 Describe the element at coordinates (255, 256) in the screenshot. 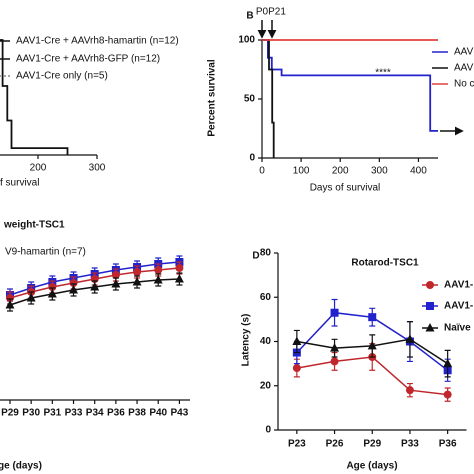

I see `panel-label: D` at that location.